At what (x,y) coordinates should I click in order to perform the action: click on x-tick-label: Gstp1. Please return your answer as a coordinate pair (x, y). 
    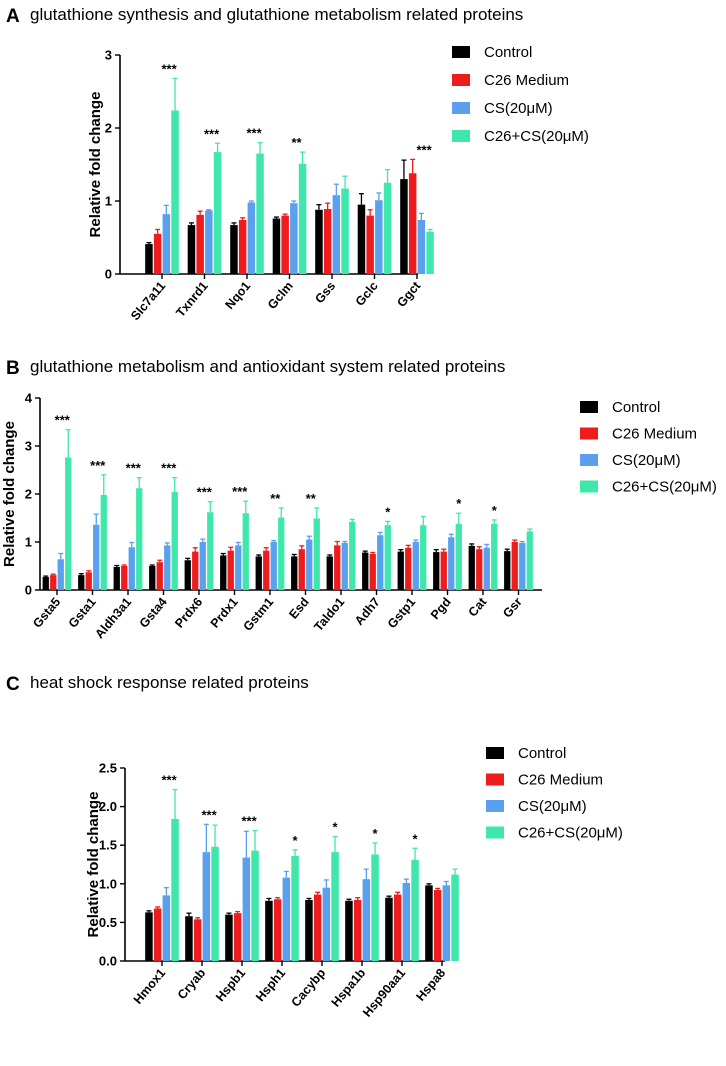
    Looking at the image, I should click on (402, 613).